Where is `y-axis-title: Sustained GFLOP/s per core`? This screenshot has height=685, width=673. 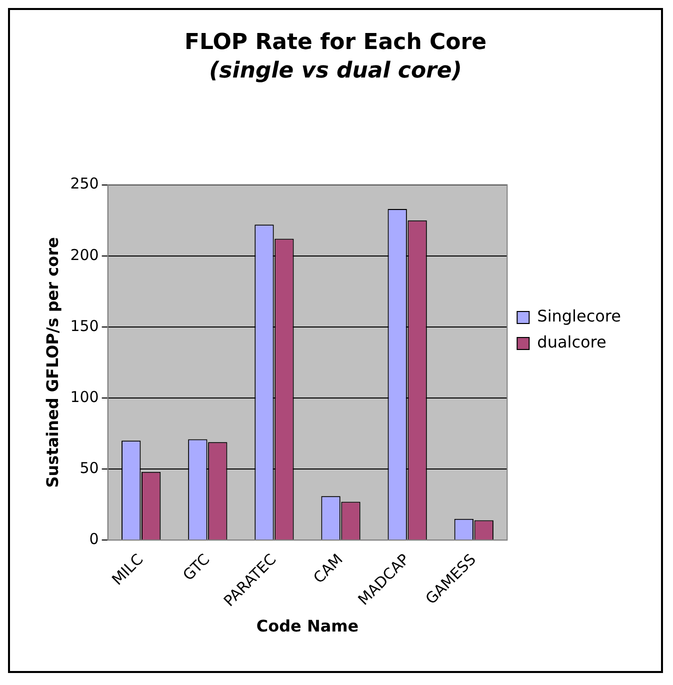 y-axis-title: Sustained GFLOP/s per core is located at coordinates (52, 362).